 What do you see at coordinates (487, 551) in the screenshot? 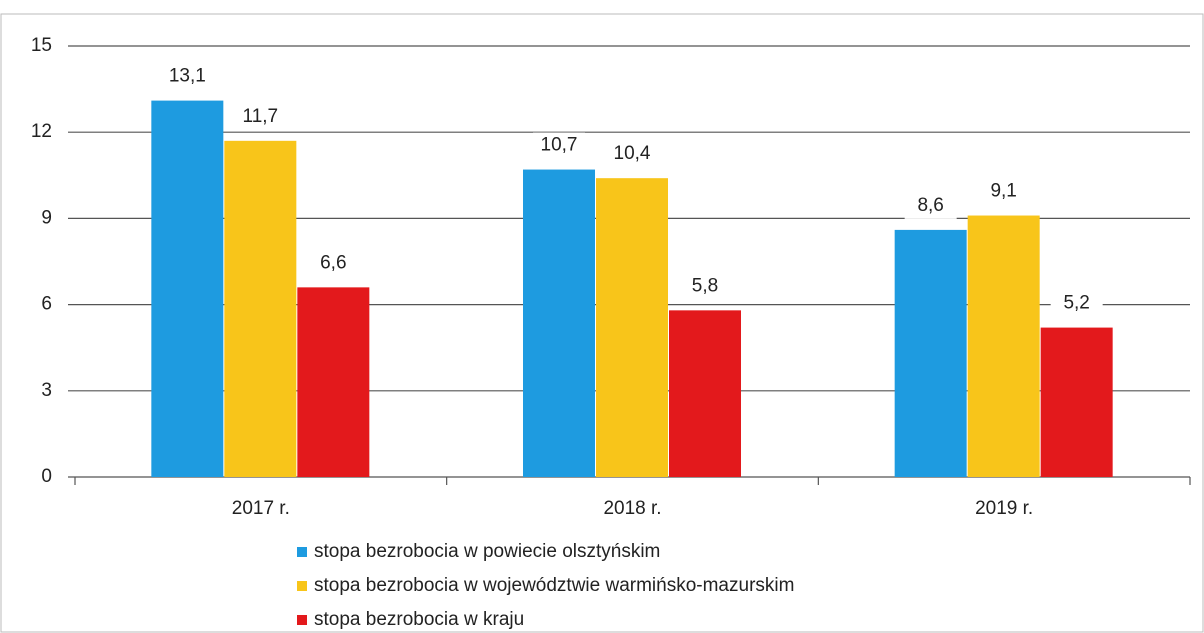
I see `legend-label: stopa bezrobocia w powiecie olsztyńskim` at bounding box center [487, 551].